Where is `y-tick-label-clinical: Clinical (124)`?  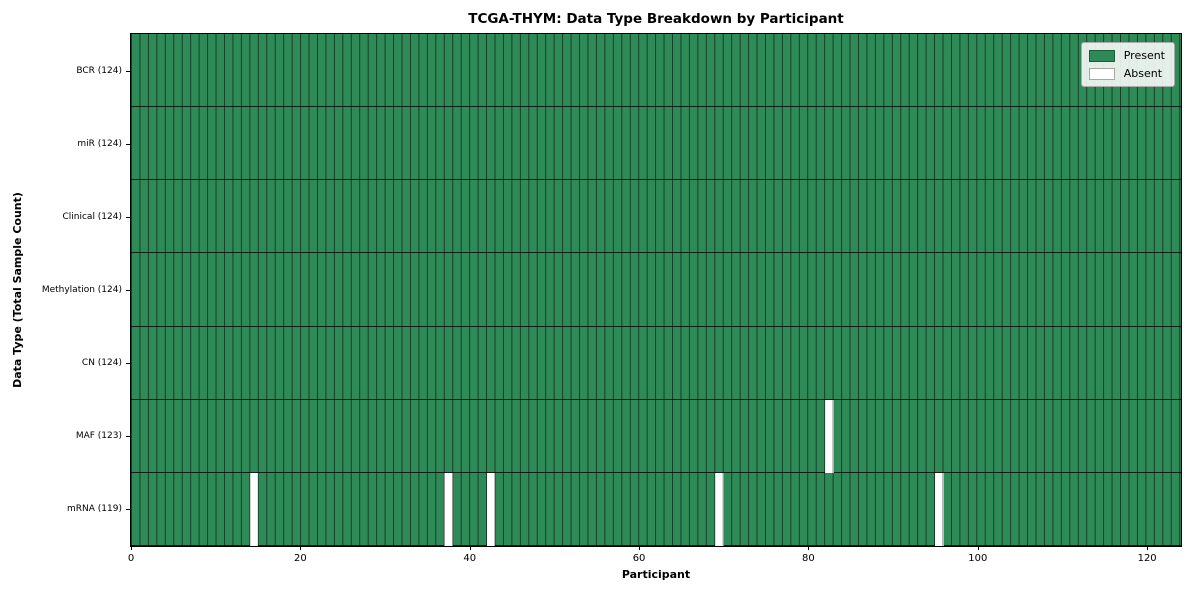
y-tick-label-clinical: Clinical (124) is located at coordinates (92, 216).